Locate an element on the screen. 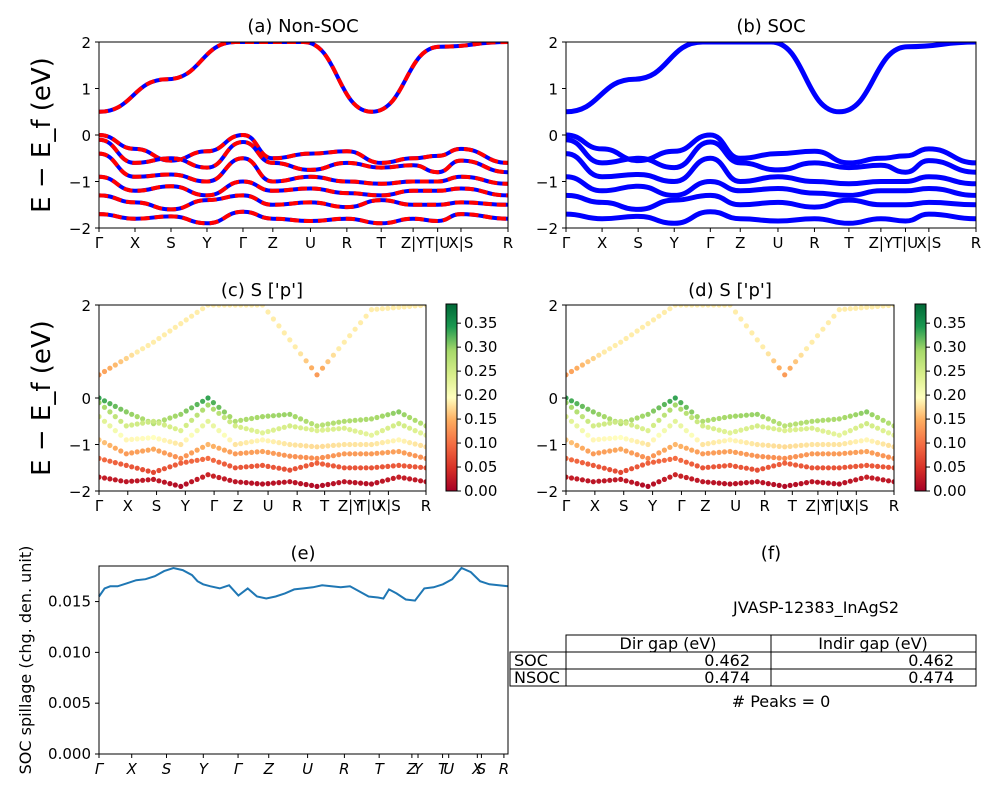 Image resolution: width=1000 pixels, height=800 pixels. x-tick-label: T|U is located at coordinates (369, 506).